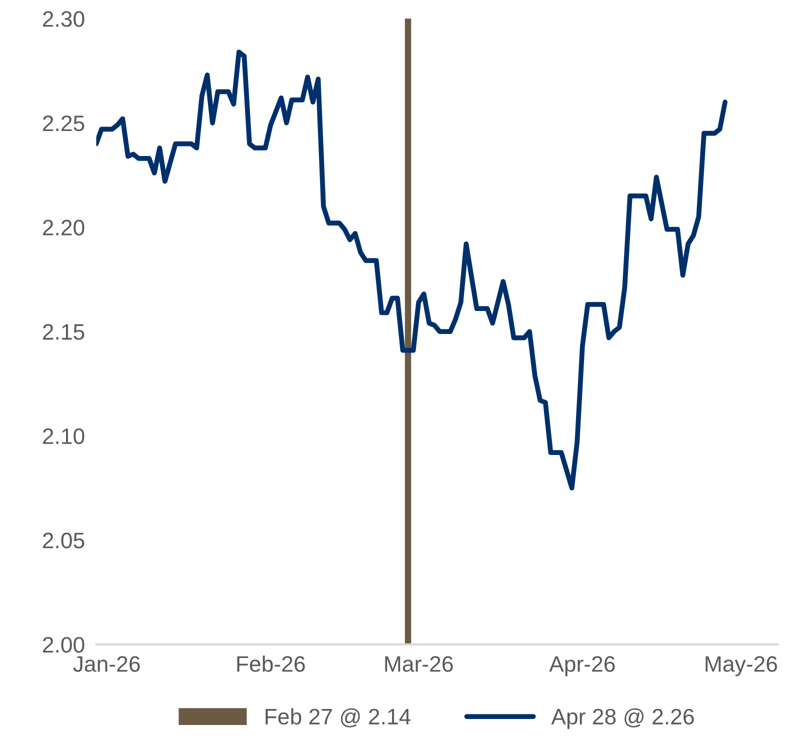  What do you see at coordinates (271, 664) in the screenshot?
I see `x-tick-label: Feb-26` at bounding box center [271, 664].